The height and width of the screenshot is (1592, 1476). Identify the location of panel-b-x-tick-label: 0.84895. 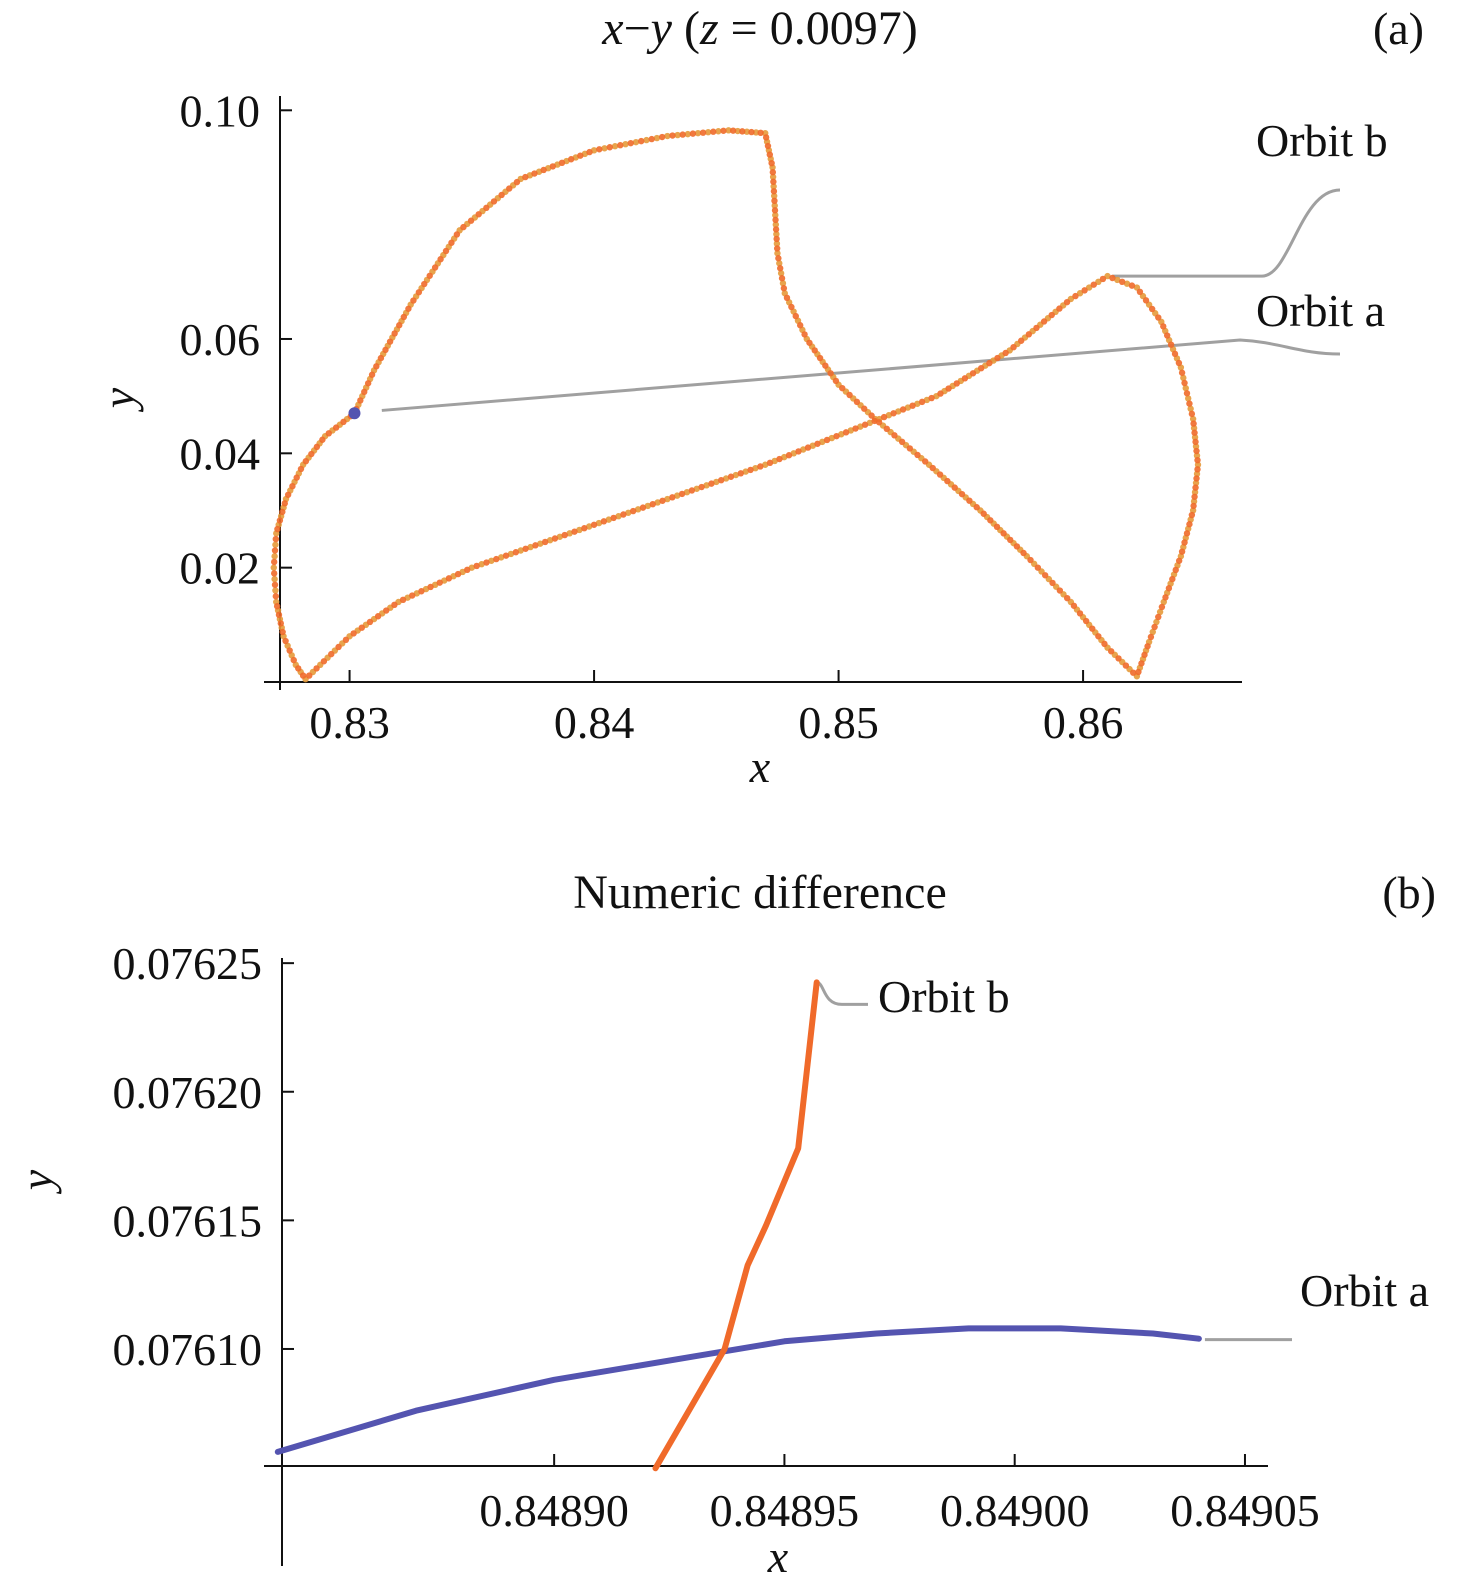
(785, 1510).